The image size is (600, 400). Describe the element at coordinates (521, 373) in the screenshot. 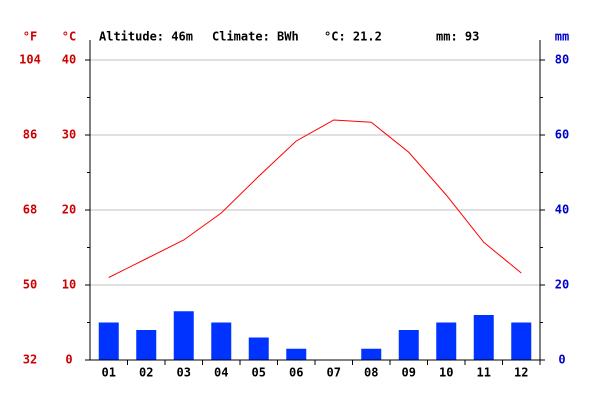

I see `x-tick-label: 12` at that location.